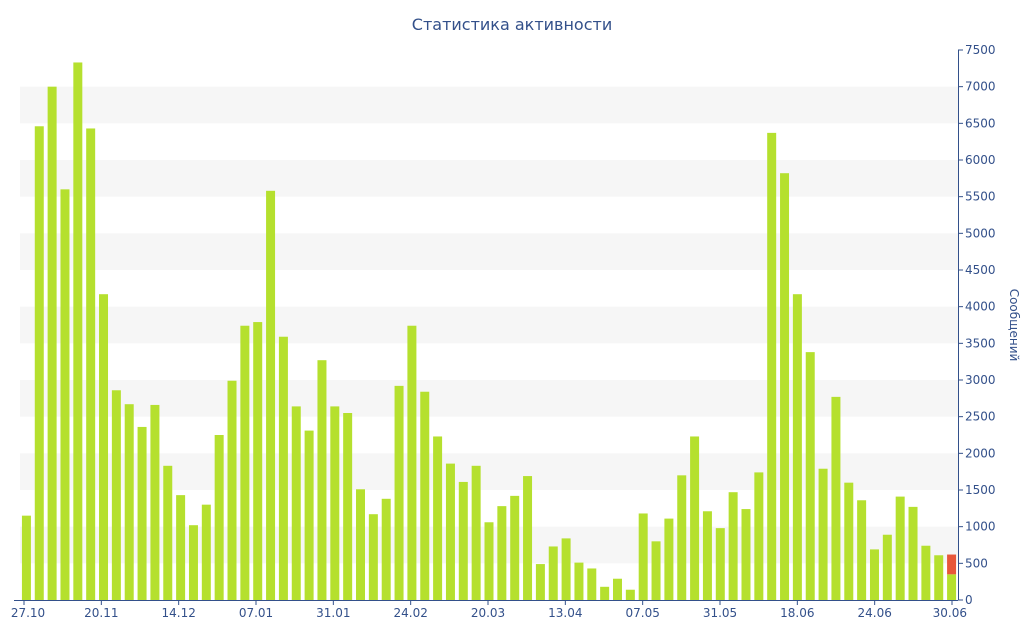 The width and height of the screenshot is (1024, 640). What do you see at coordinates (980, 87) in the screenshot?
I see `y-tick-label: 7000` at bounding box center [980, 87].